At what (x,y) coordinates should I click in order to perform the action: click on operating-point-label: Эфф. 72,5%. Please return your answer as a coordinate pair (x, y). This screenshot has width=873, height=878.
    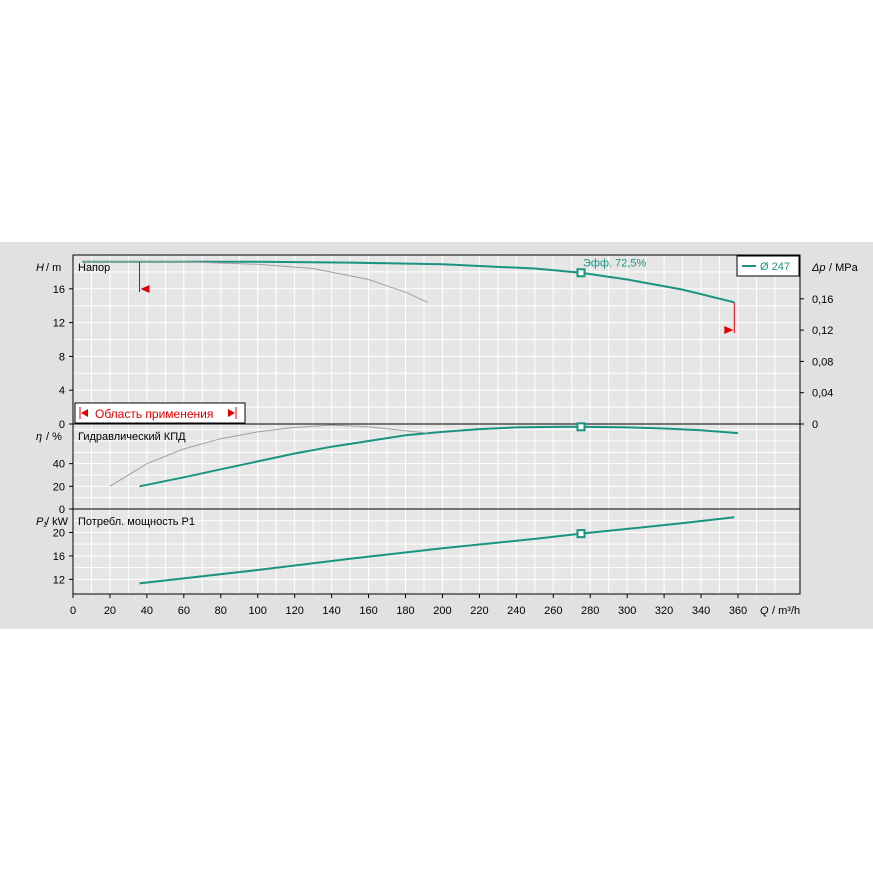
    Looking at the image, I should click on (615, 264).